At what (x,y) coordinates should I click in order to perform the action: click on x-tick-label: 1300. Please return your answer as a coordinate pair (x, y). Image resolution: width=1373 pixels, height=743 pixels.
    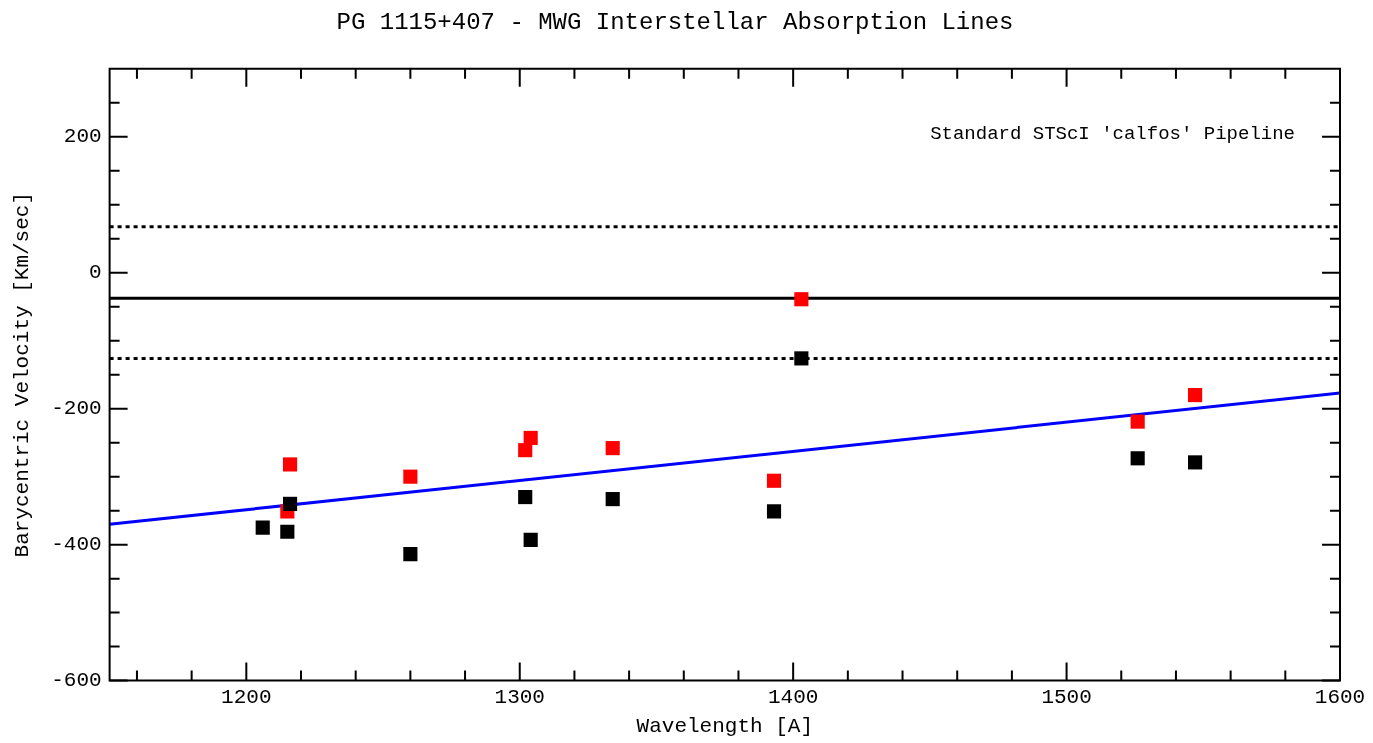
    Looking at the image, I should click on (519, 697).